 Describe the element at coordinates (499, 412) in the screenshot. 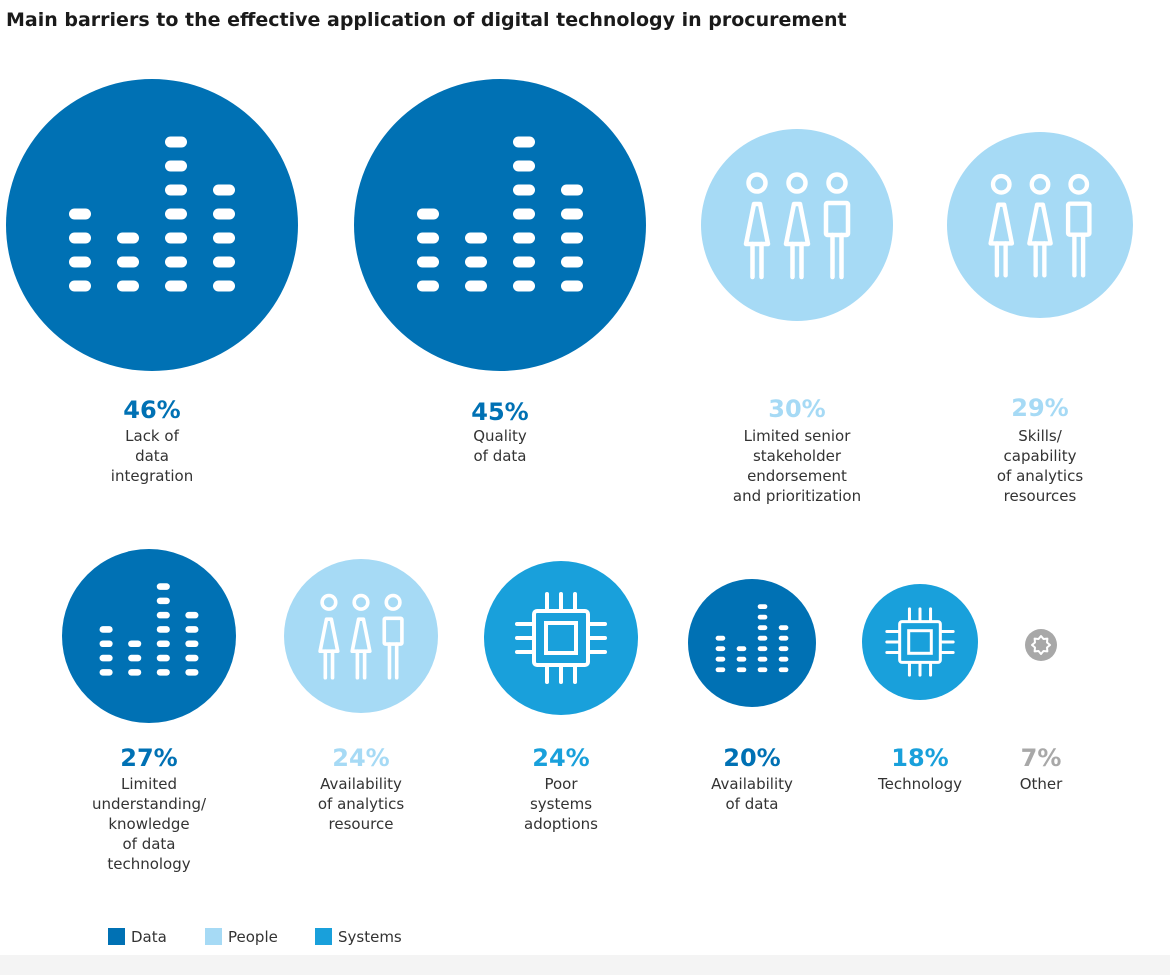

I see `percent-label: 45%` at that location.